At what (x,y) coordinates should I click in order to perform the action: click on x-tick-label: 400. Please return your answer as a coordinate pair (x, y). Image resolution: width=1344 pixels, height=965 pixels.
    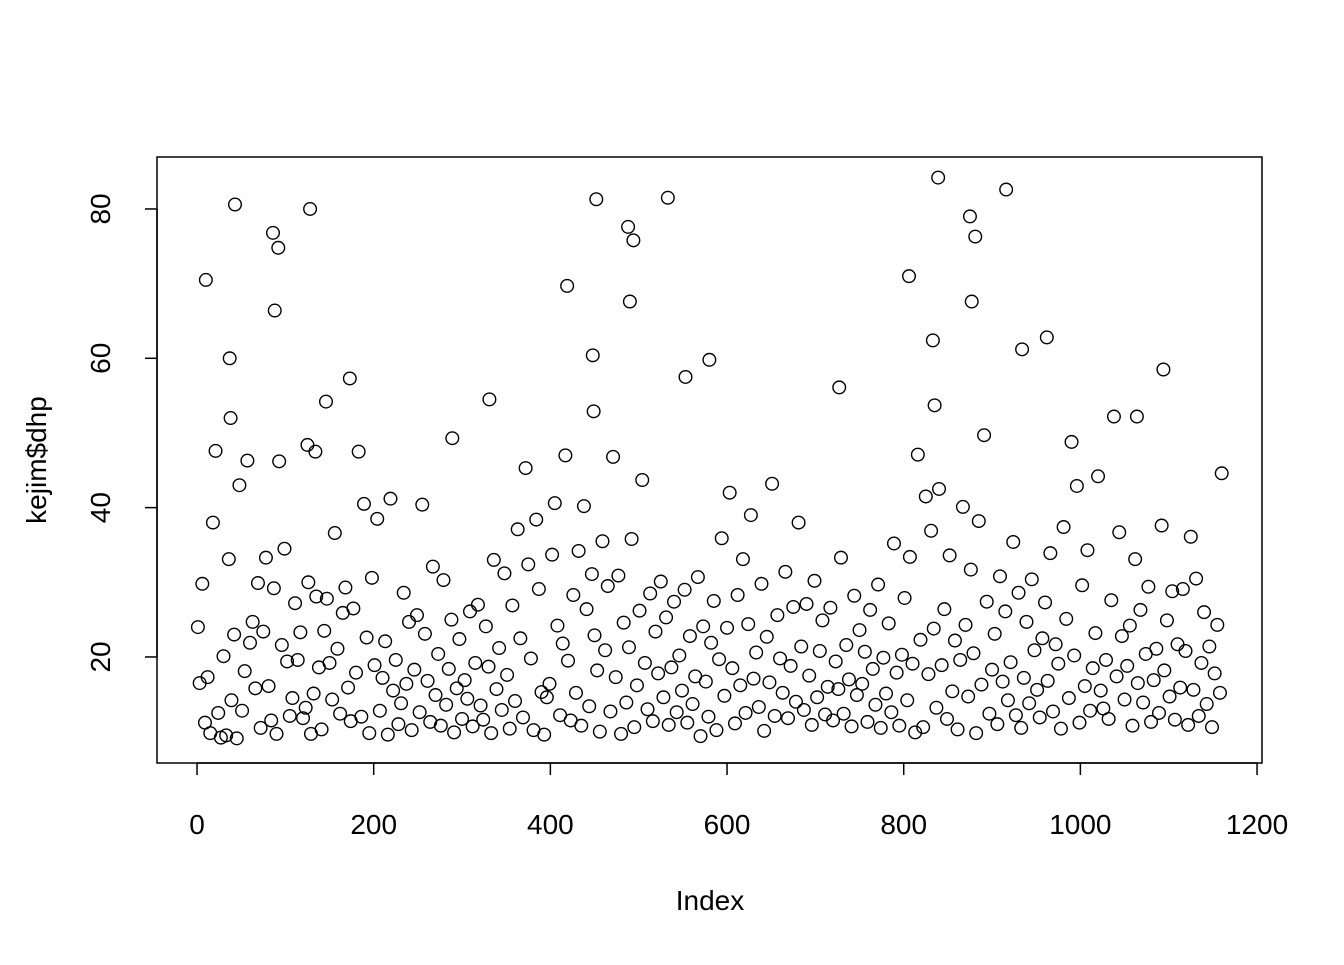
    Looking at the image, I should click on (550, 824).